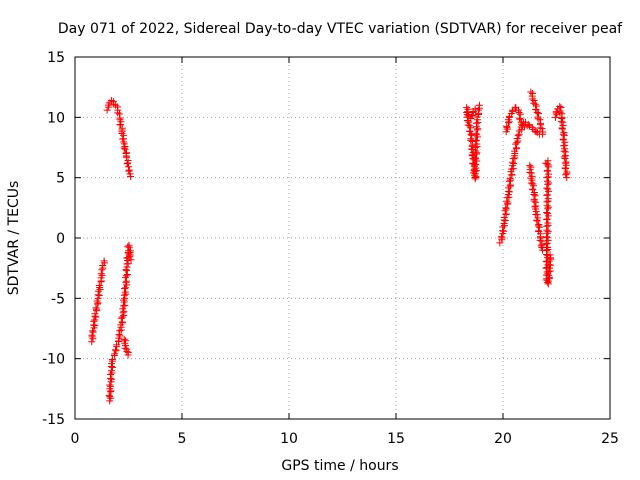  I want to click on y-tick-label: 5, so click(60, 179).